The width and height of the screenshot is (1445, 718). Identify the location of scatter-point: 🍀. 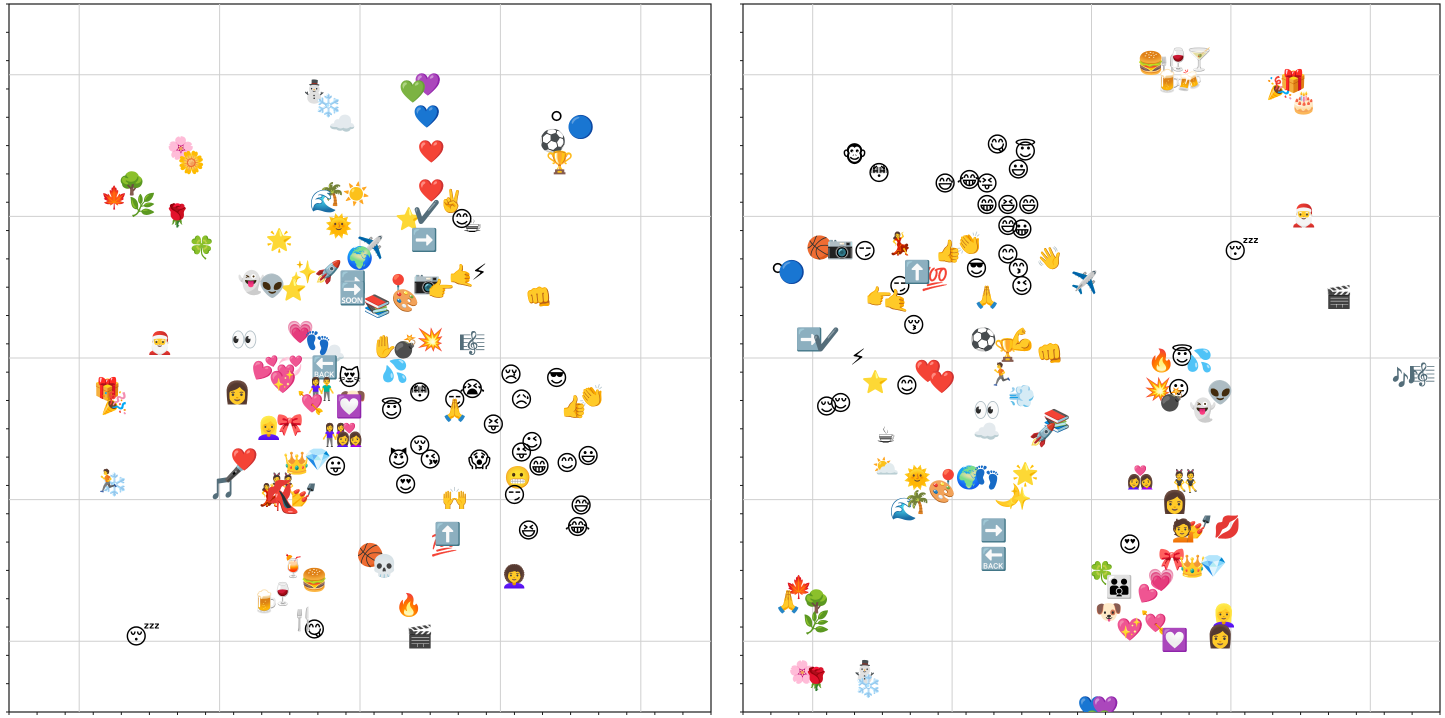
(201, 248).